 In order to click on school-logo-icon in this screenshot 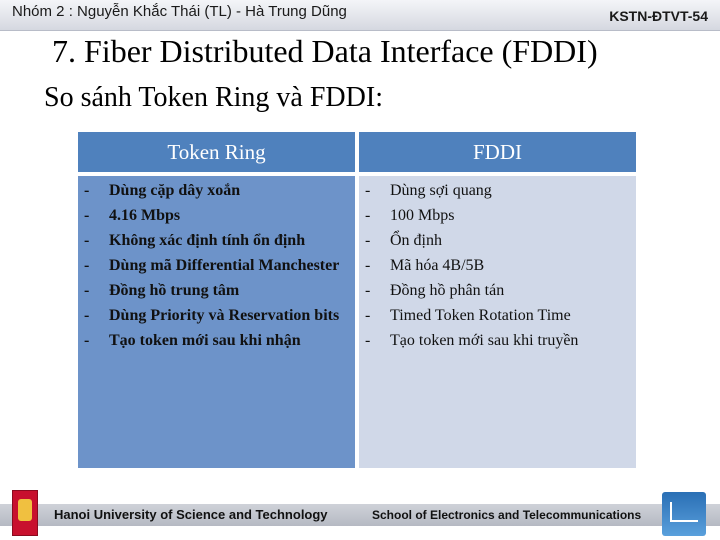, I will do `click(684, 514)`.